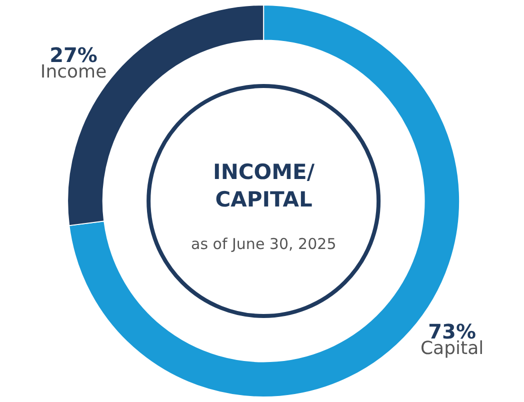  Describe the element at coordinates (264, 186) in the screenshot. I see `text: INCOME/ CAPITAL` at that location.